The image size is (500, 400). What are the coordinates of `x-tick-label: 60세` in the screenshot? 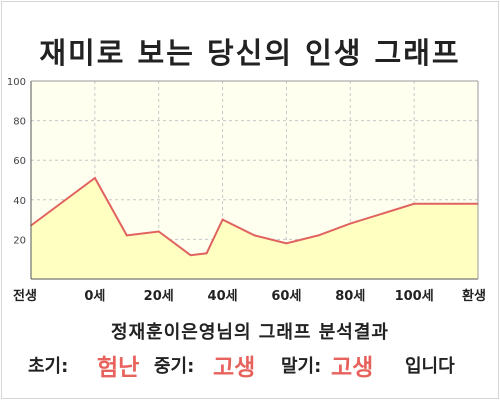 It's located at (286, 296).